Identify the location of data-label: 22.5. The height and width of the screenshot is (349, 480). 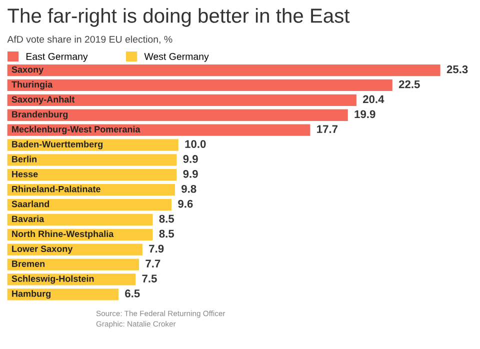
(409, 84).